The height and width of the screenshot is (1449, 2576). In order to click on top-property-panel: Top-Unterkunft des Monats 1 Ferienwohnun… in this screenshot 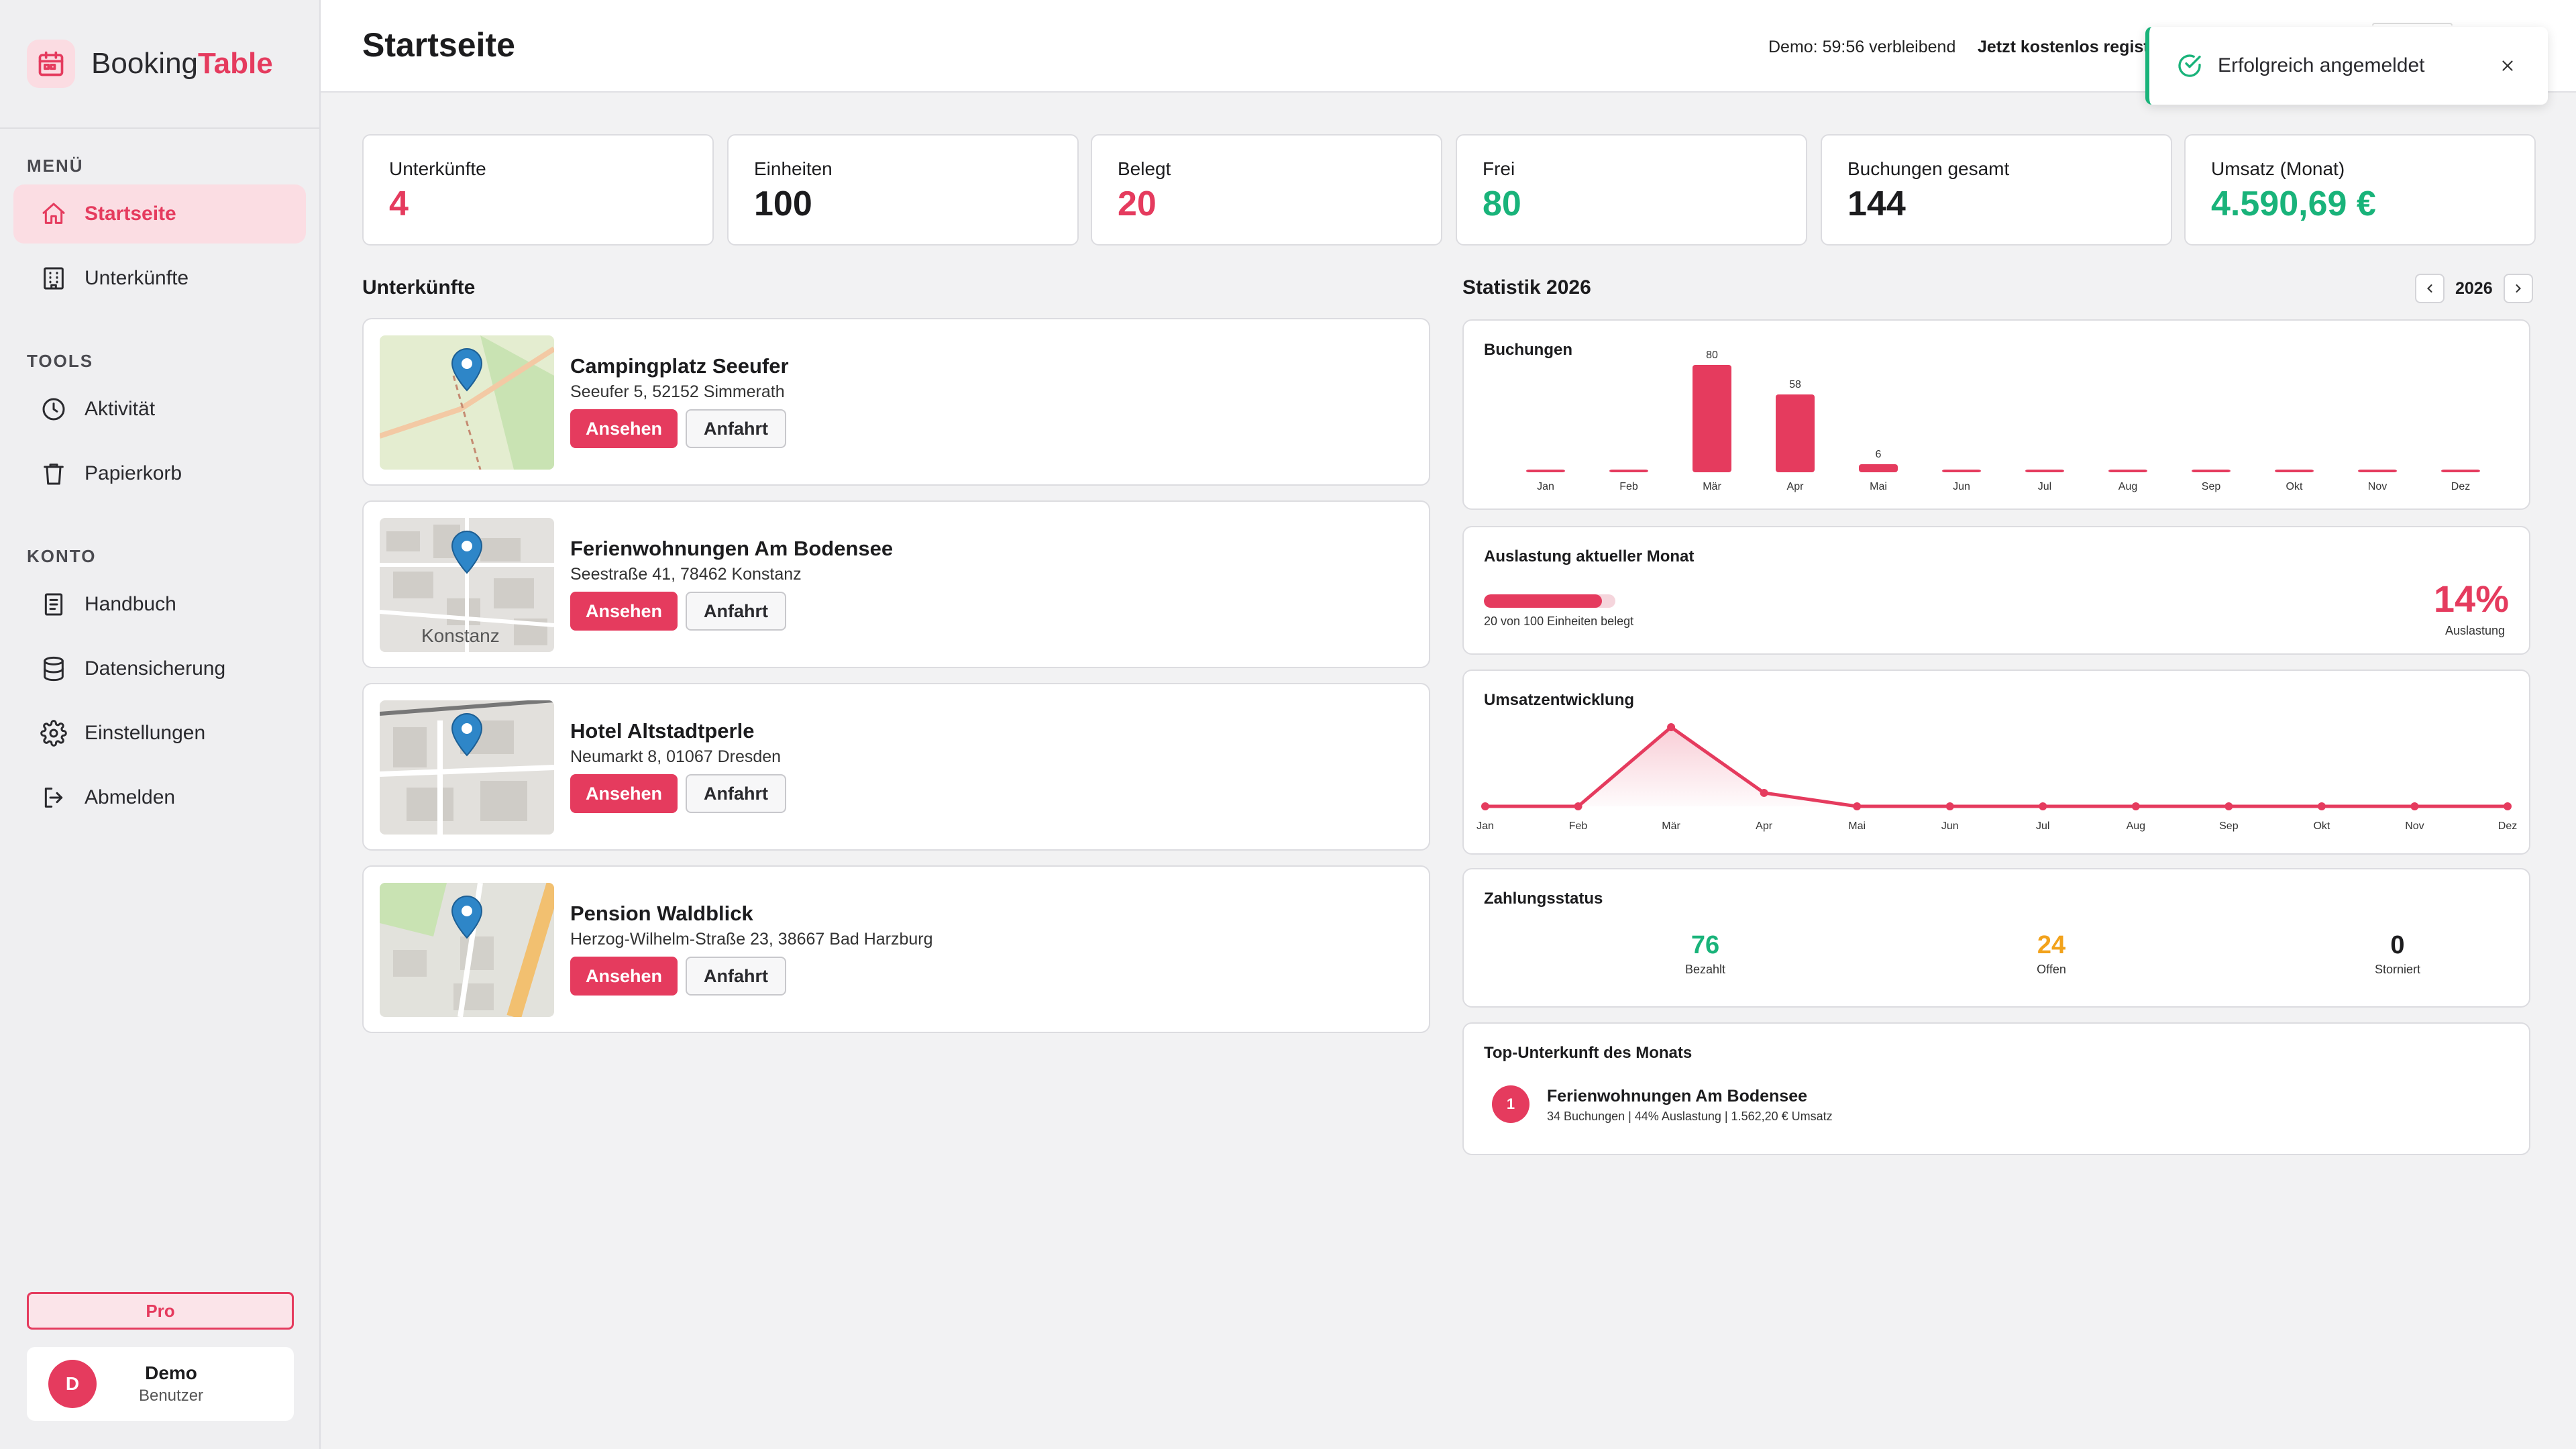, I will do `click(1996, 1088)`.